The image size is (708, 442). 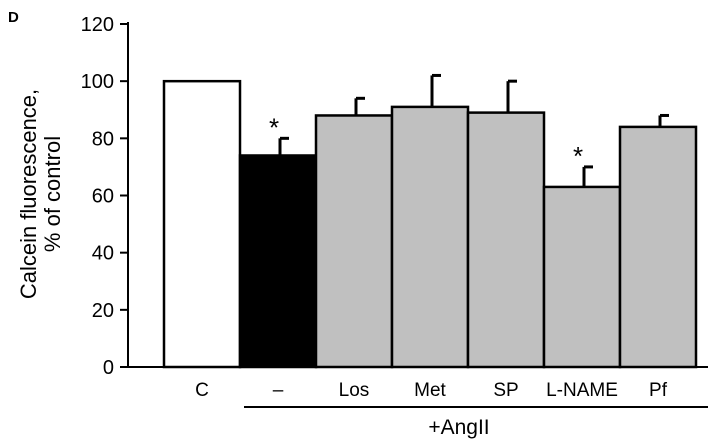 I want to click on category-label: Met, so click(x=430, y=390).